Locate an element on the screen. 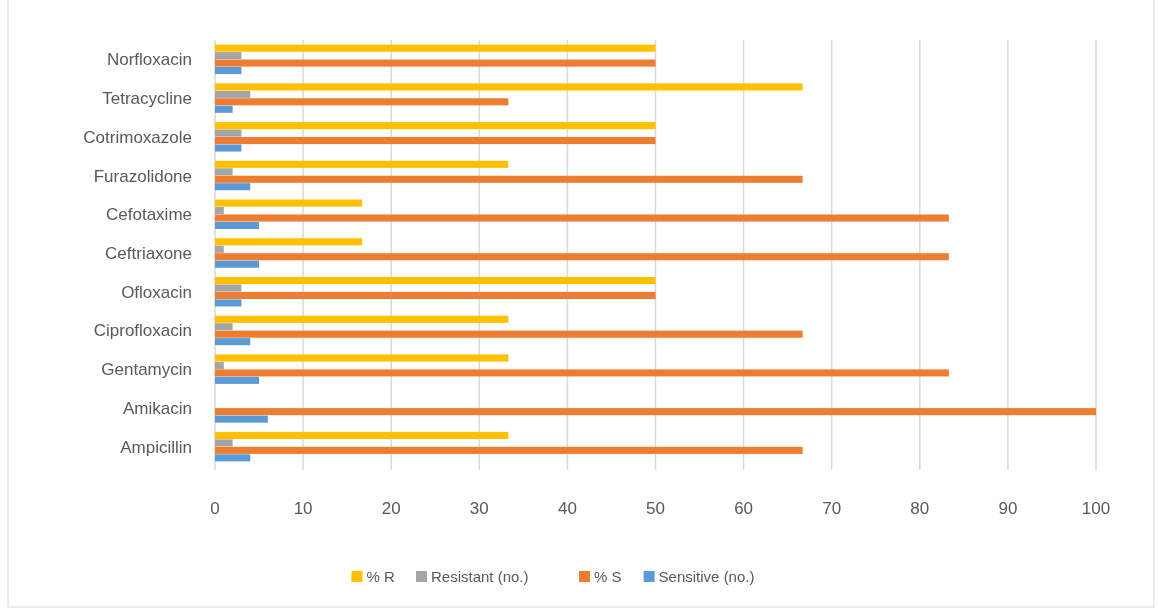 The width and height of the screenshot is (1158, 610). x-tick-label: 50 is located at coordinates (655, 508).